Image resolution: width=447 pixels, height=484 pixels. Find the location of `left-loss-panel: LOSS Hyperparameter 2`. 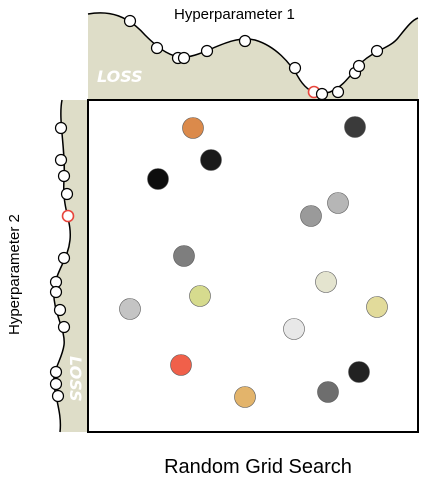

left-loss-panel: LOSS Hyperparameter 2 is located at coordinates (47, 266).